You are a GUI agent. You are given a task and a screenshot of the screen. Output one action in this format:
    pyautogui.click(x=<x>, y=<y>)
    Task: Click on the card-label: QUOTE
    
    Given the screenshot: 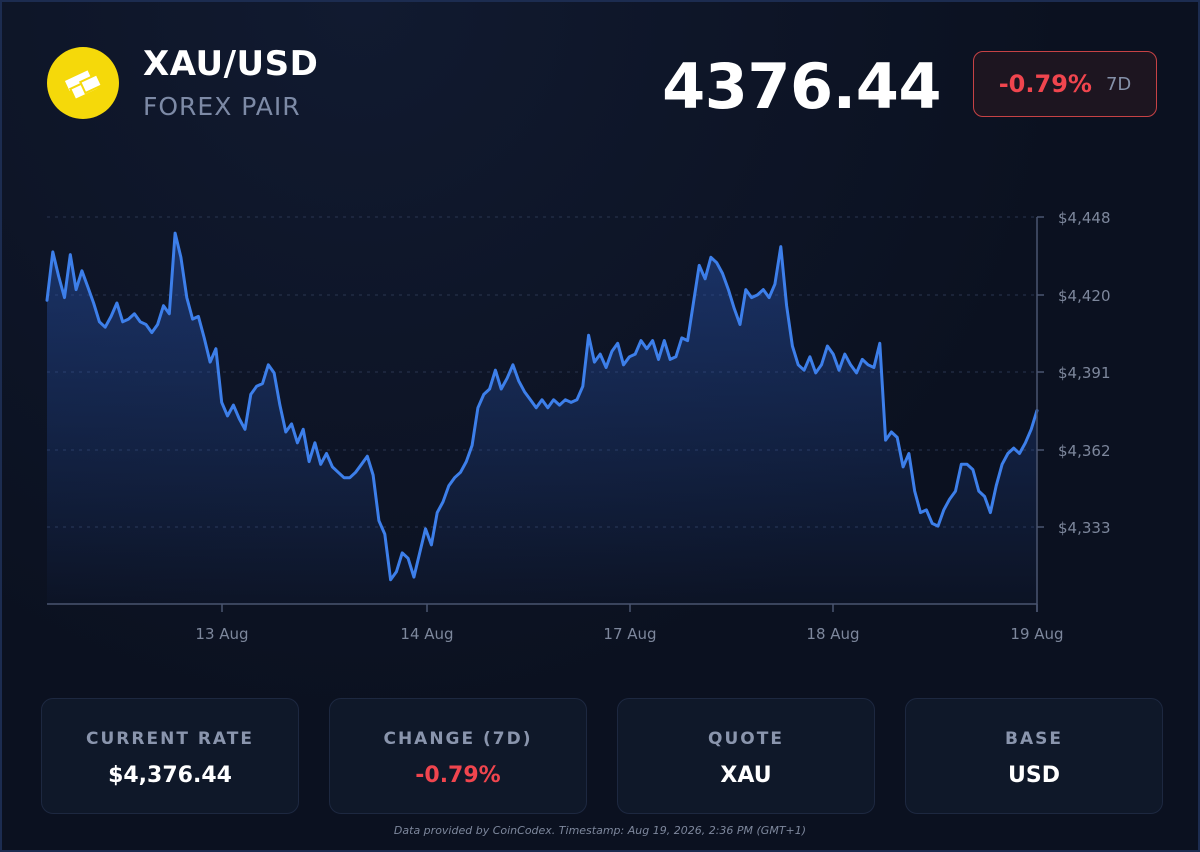 What is the action you would take?
    pyautogui.click(x=746, y=739)
    